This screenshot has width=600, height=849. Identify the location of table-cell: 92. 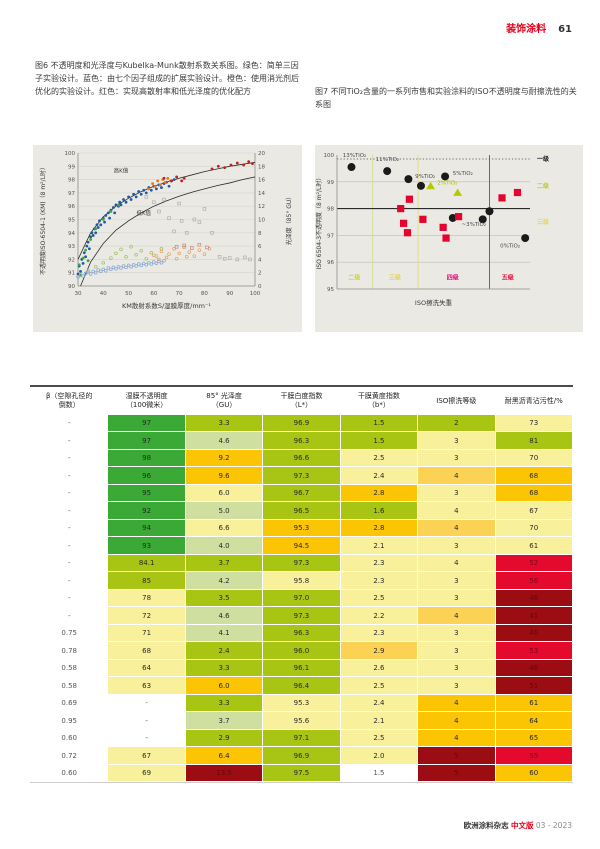
(146, 510).